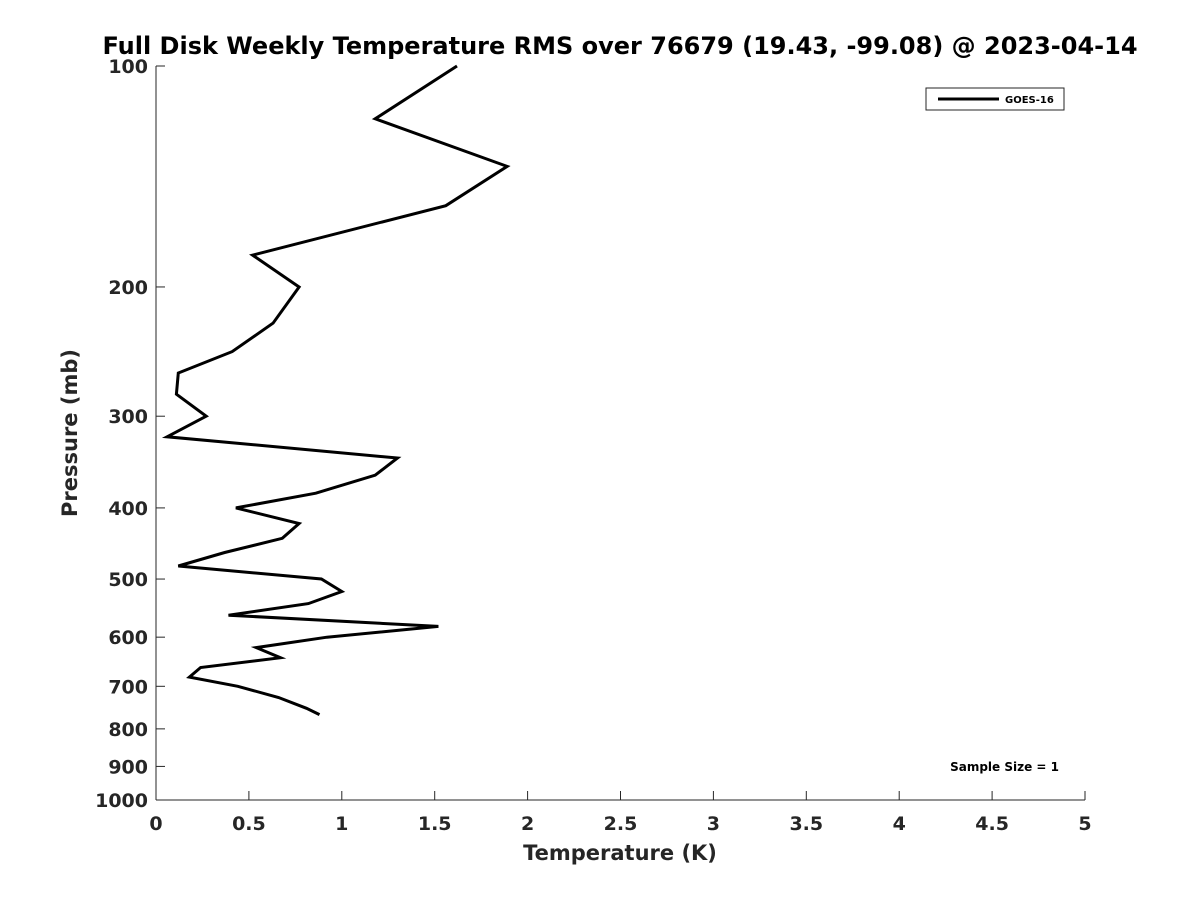  What do you see at coordinates (128, 67) in the screenshot?
I see `y-tick-label: 100` at bounding box center [128, 67].